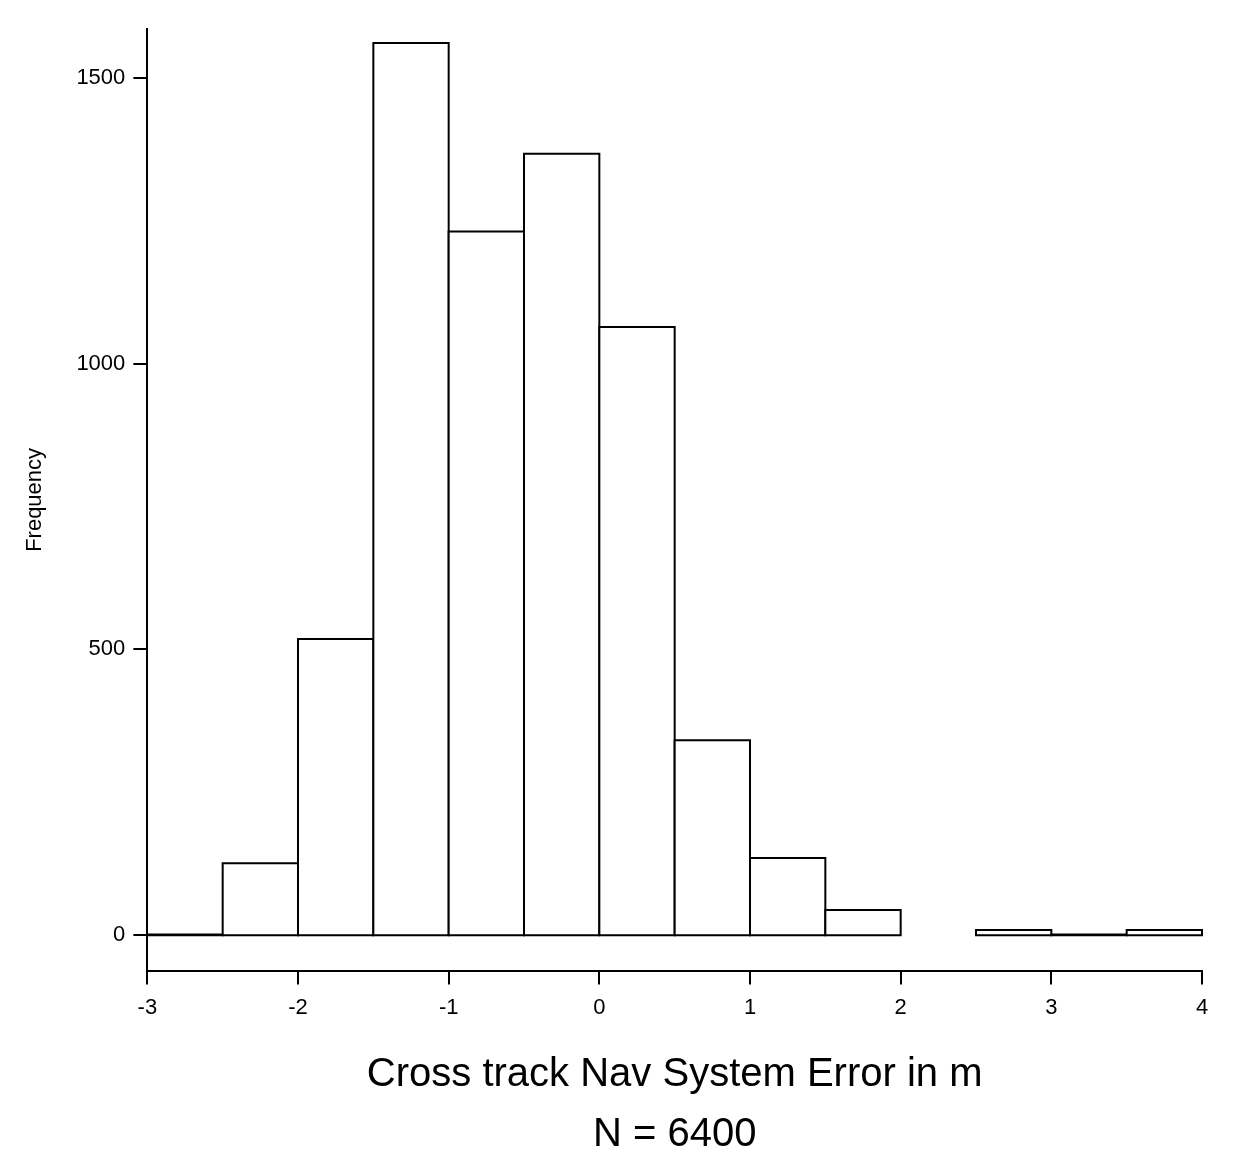  I want to click on text: N = 6400, so click(674, 1132).